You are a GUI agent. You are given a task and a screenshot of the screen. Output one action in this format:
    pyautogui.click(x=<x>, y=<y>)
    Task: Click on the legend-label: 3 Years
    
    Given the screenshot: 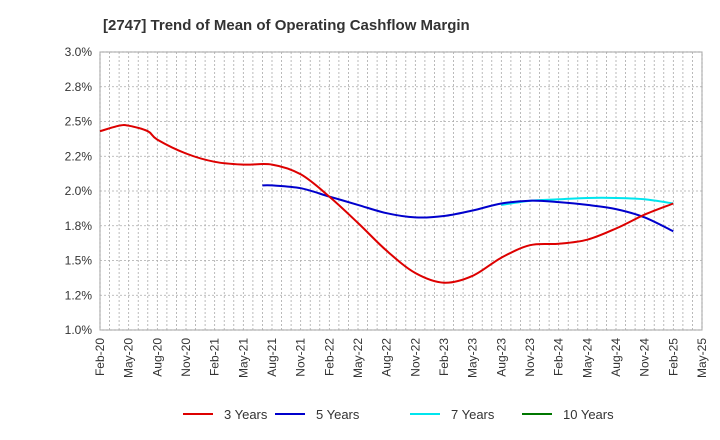 What is the action you would take?
    pyautogui.click(x=246, y=414)
    